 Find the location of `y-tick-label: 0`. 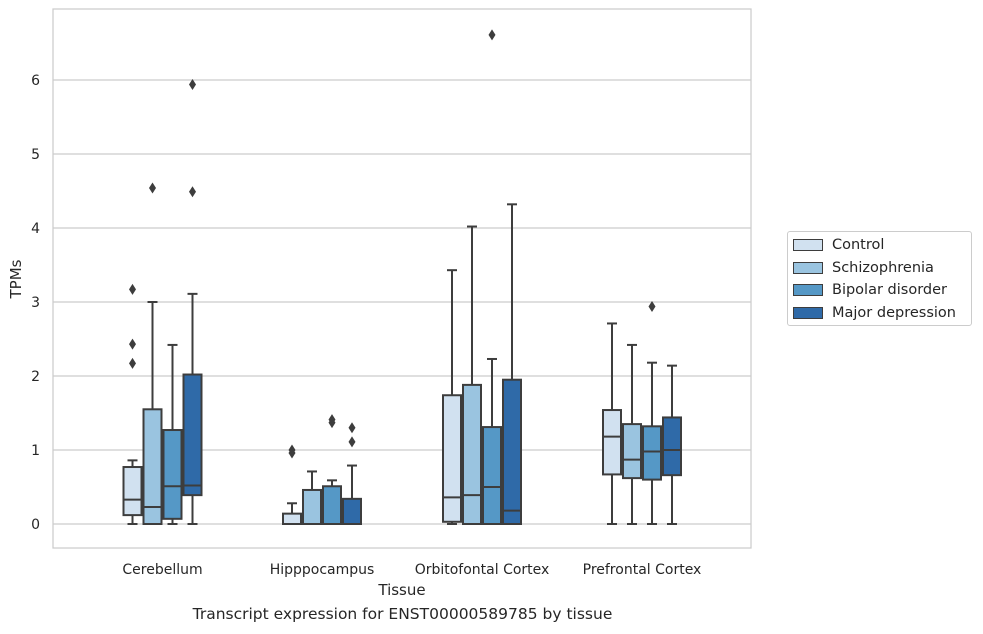

y-tick-label: 0 is located at coordinates (35, 525).